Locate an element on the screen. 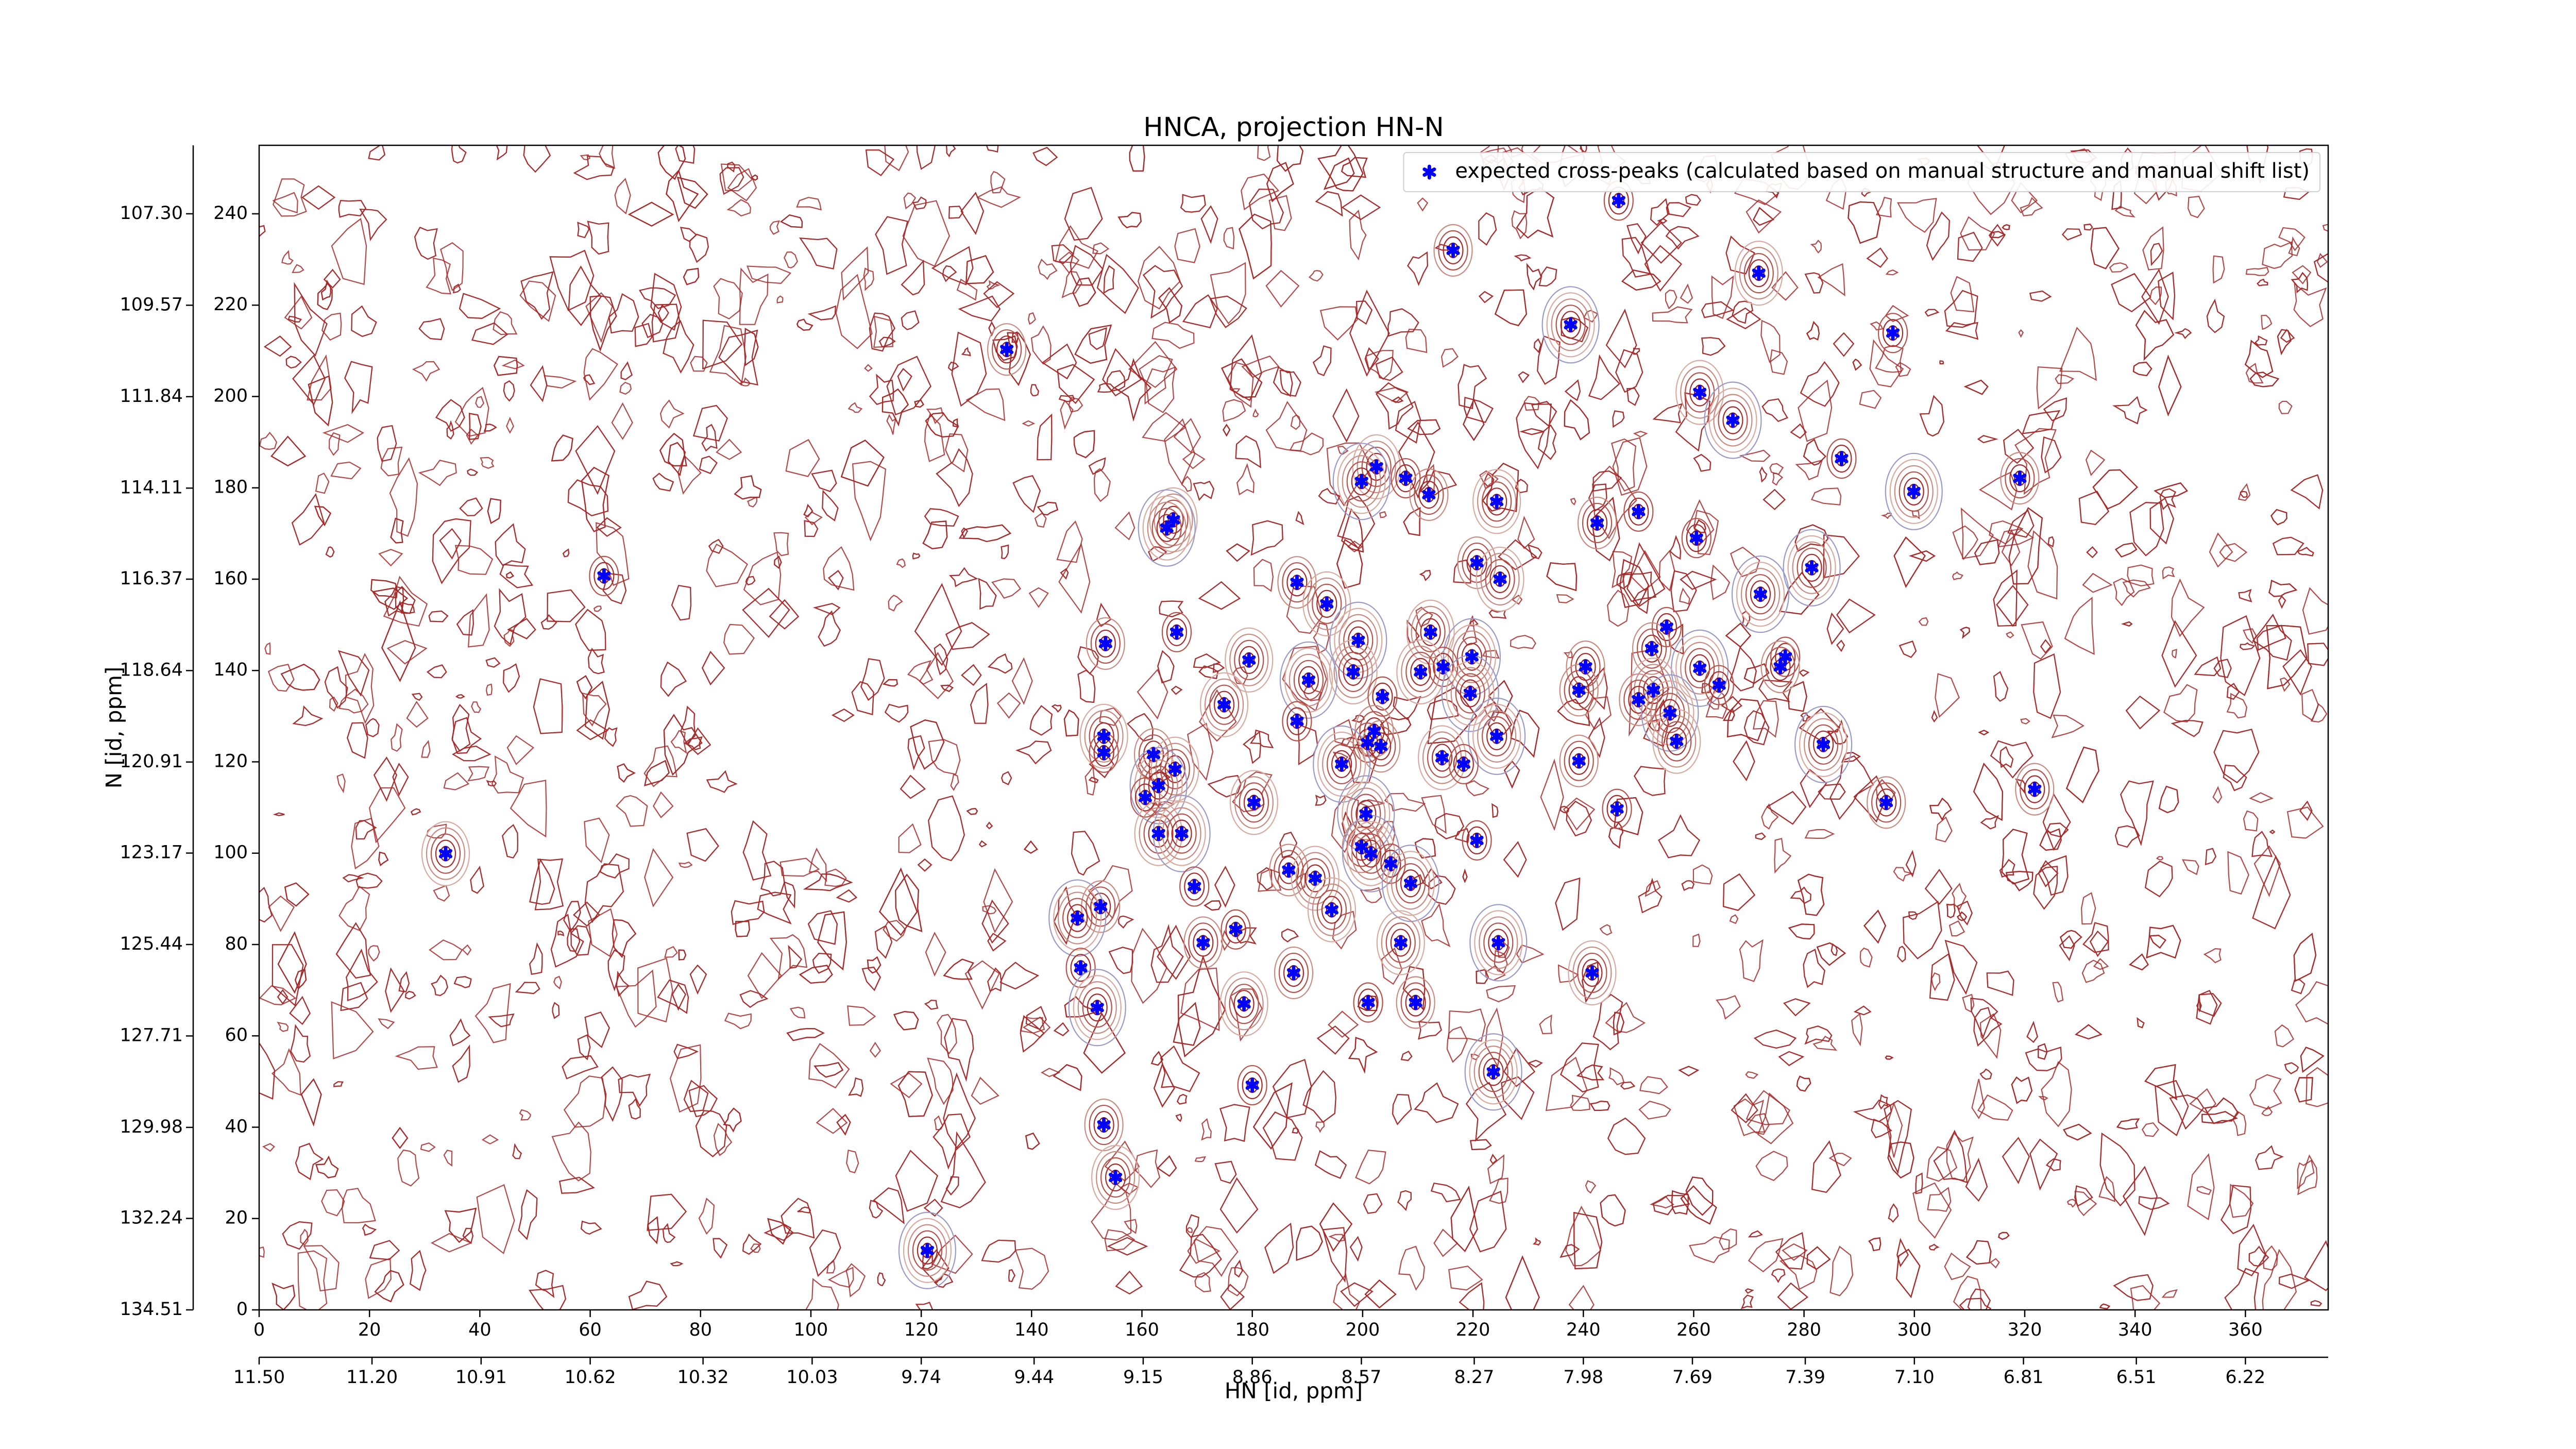 The image size is (2576, 1449). x-tick-label: 120 is located at coordinates (921, 1330).